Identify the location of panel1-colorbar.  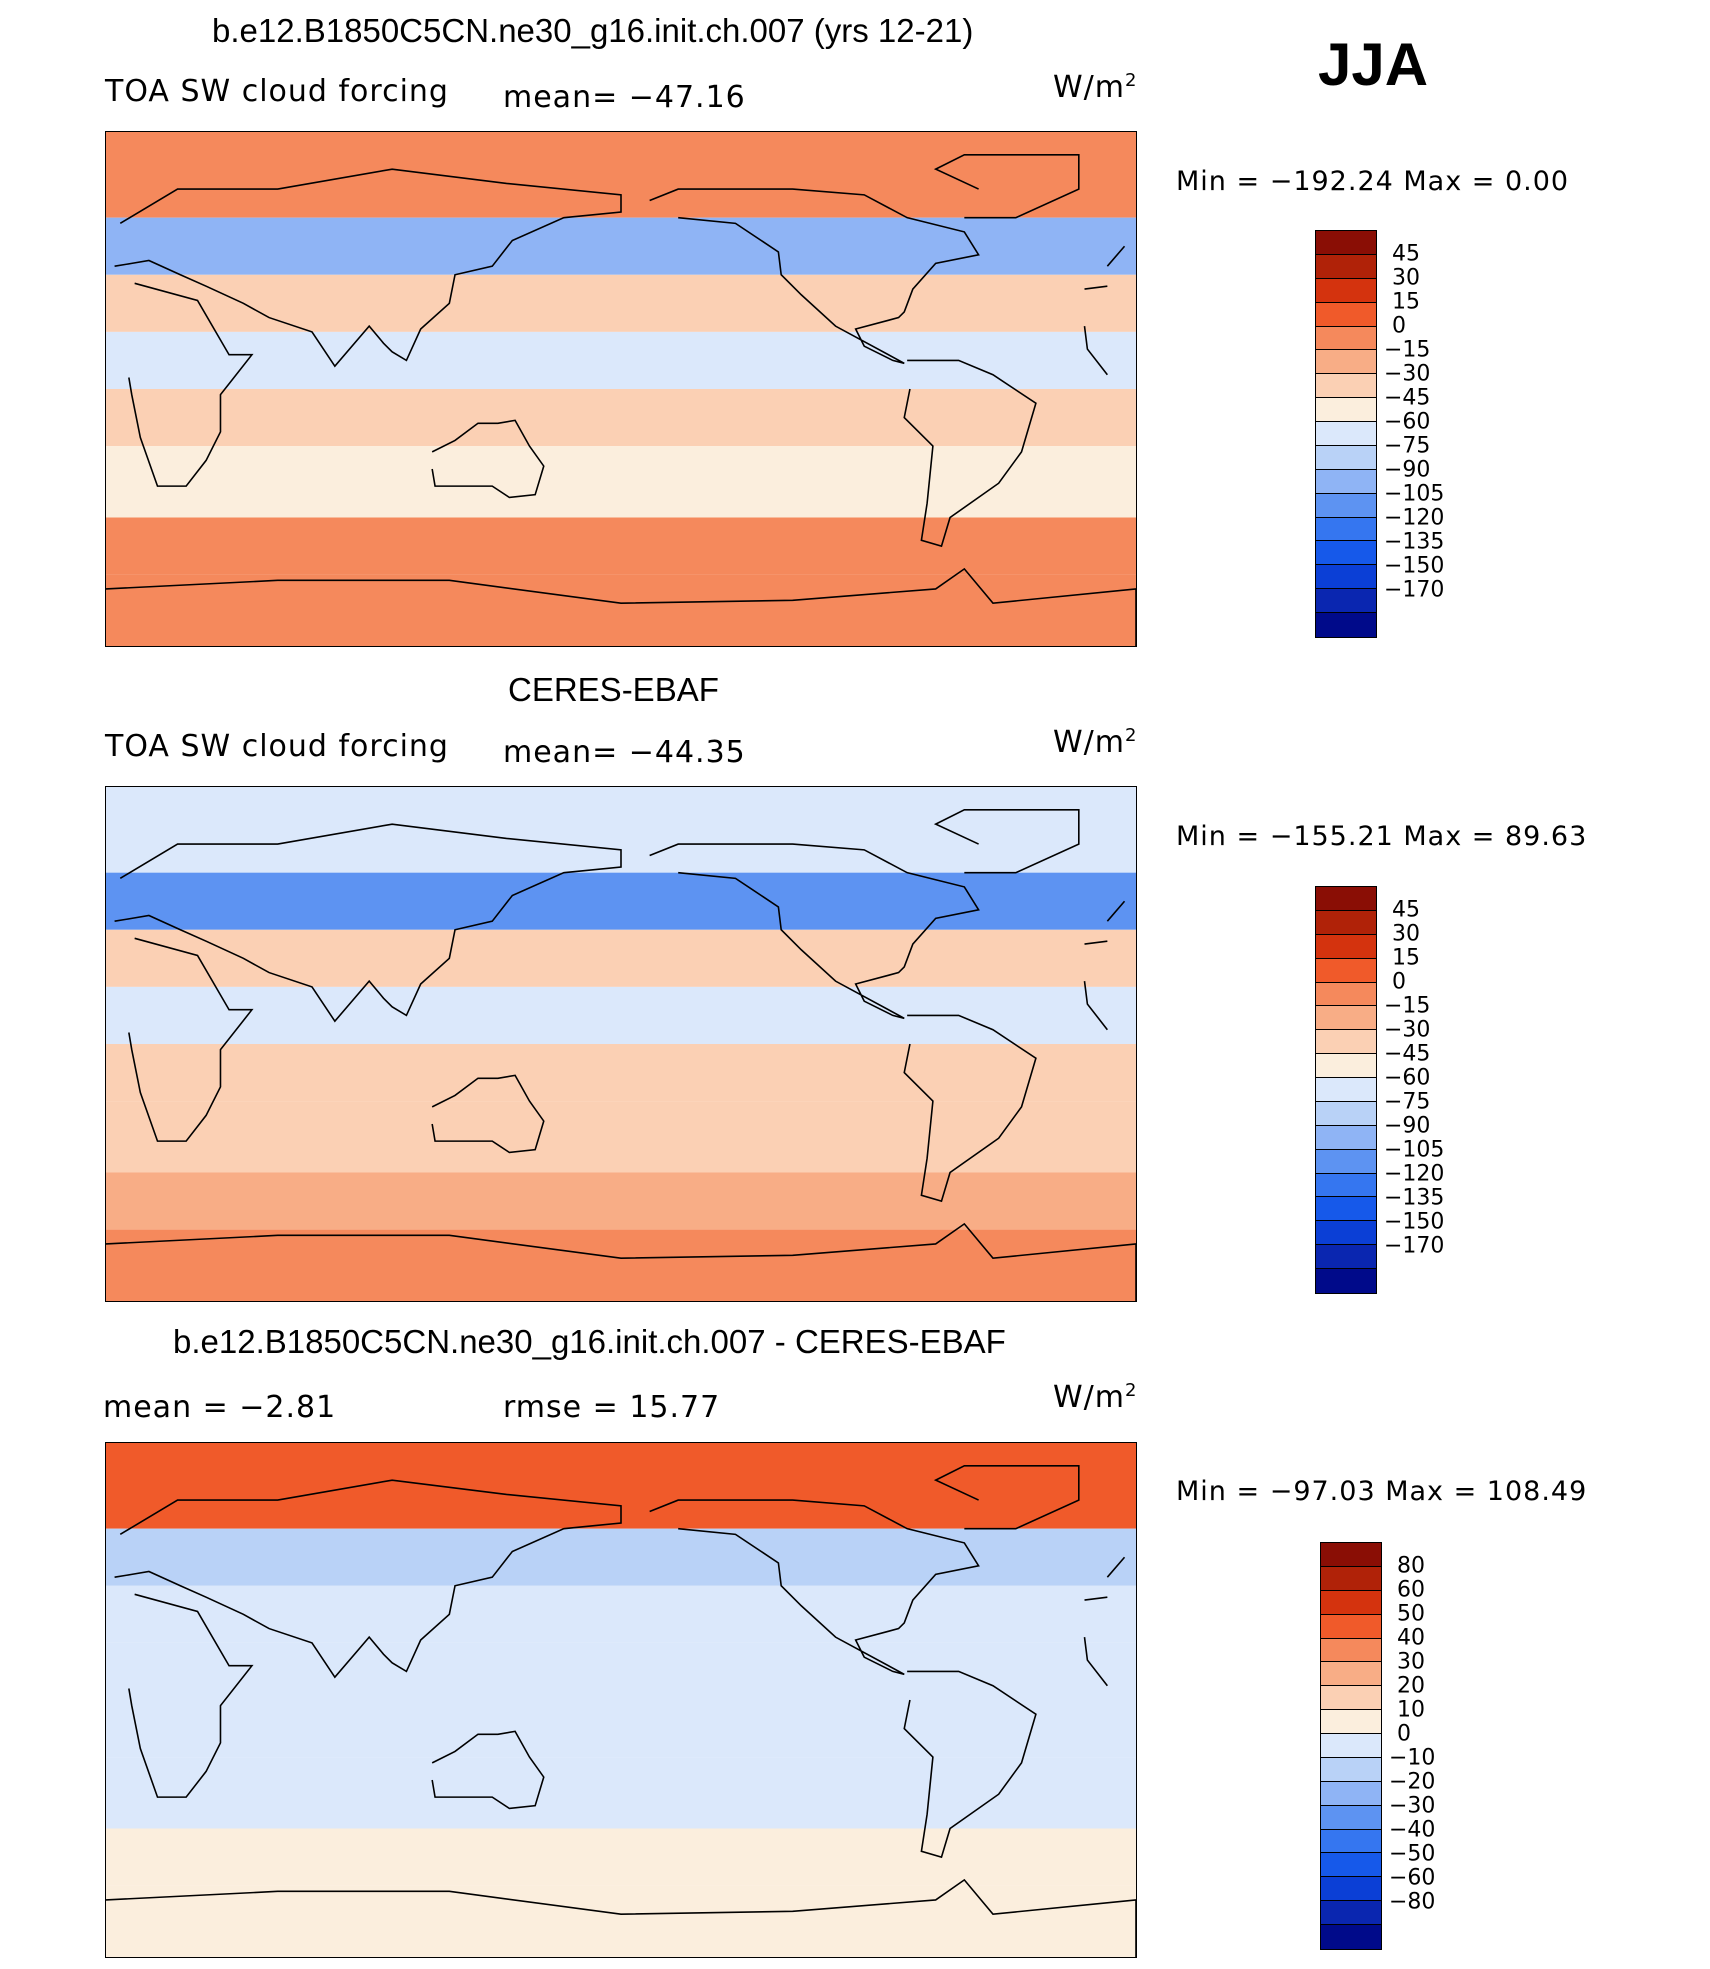
(1346, 434).